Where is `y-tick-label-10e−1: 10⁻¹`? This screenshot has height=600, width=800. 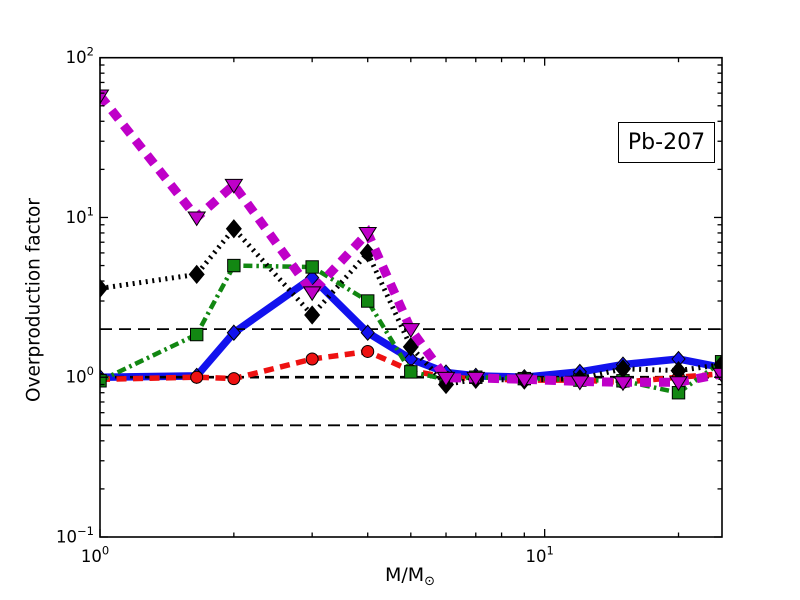 y-tick-label-10e−1: 10⁻¹ is located at coordinates (75, 535).